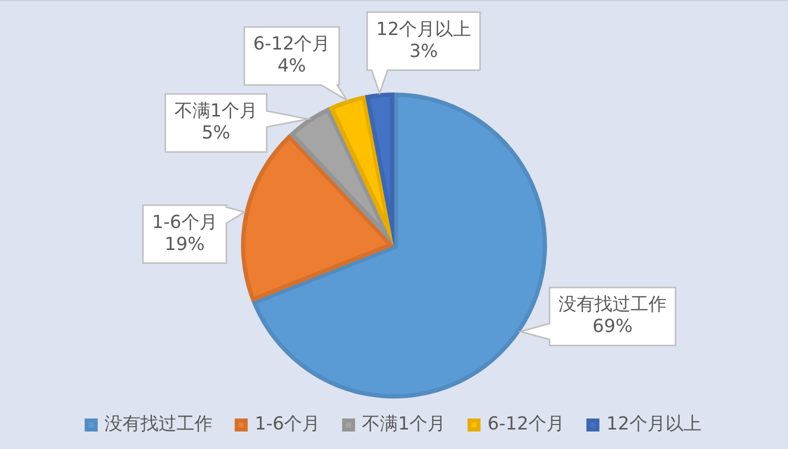 Image resolution: width=788 pixels, height=449 pixels. What do you see at coordinates (424, 29) in the screenshot?
I see `slice-label: 12个月以上` at bounding box center [424, 29].